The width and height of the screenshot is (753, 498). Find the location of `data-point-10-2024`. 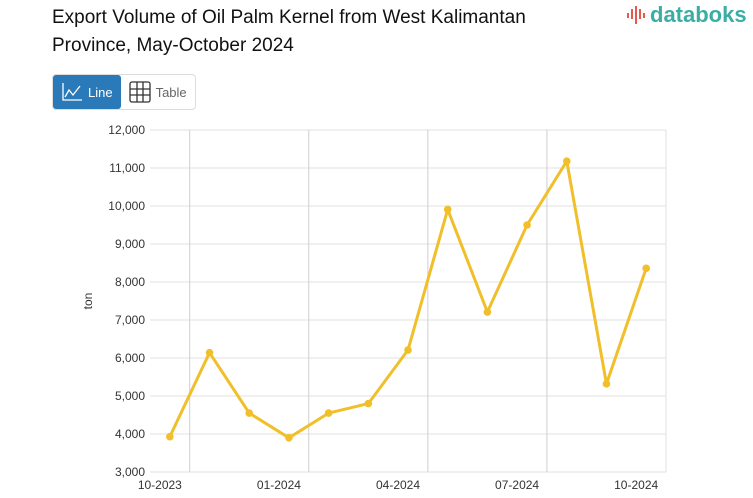

data-point-10-2024 is located at coordinates (646, 268).